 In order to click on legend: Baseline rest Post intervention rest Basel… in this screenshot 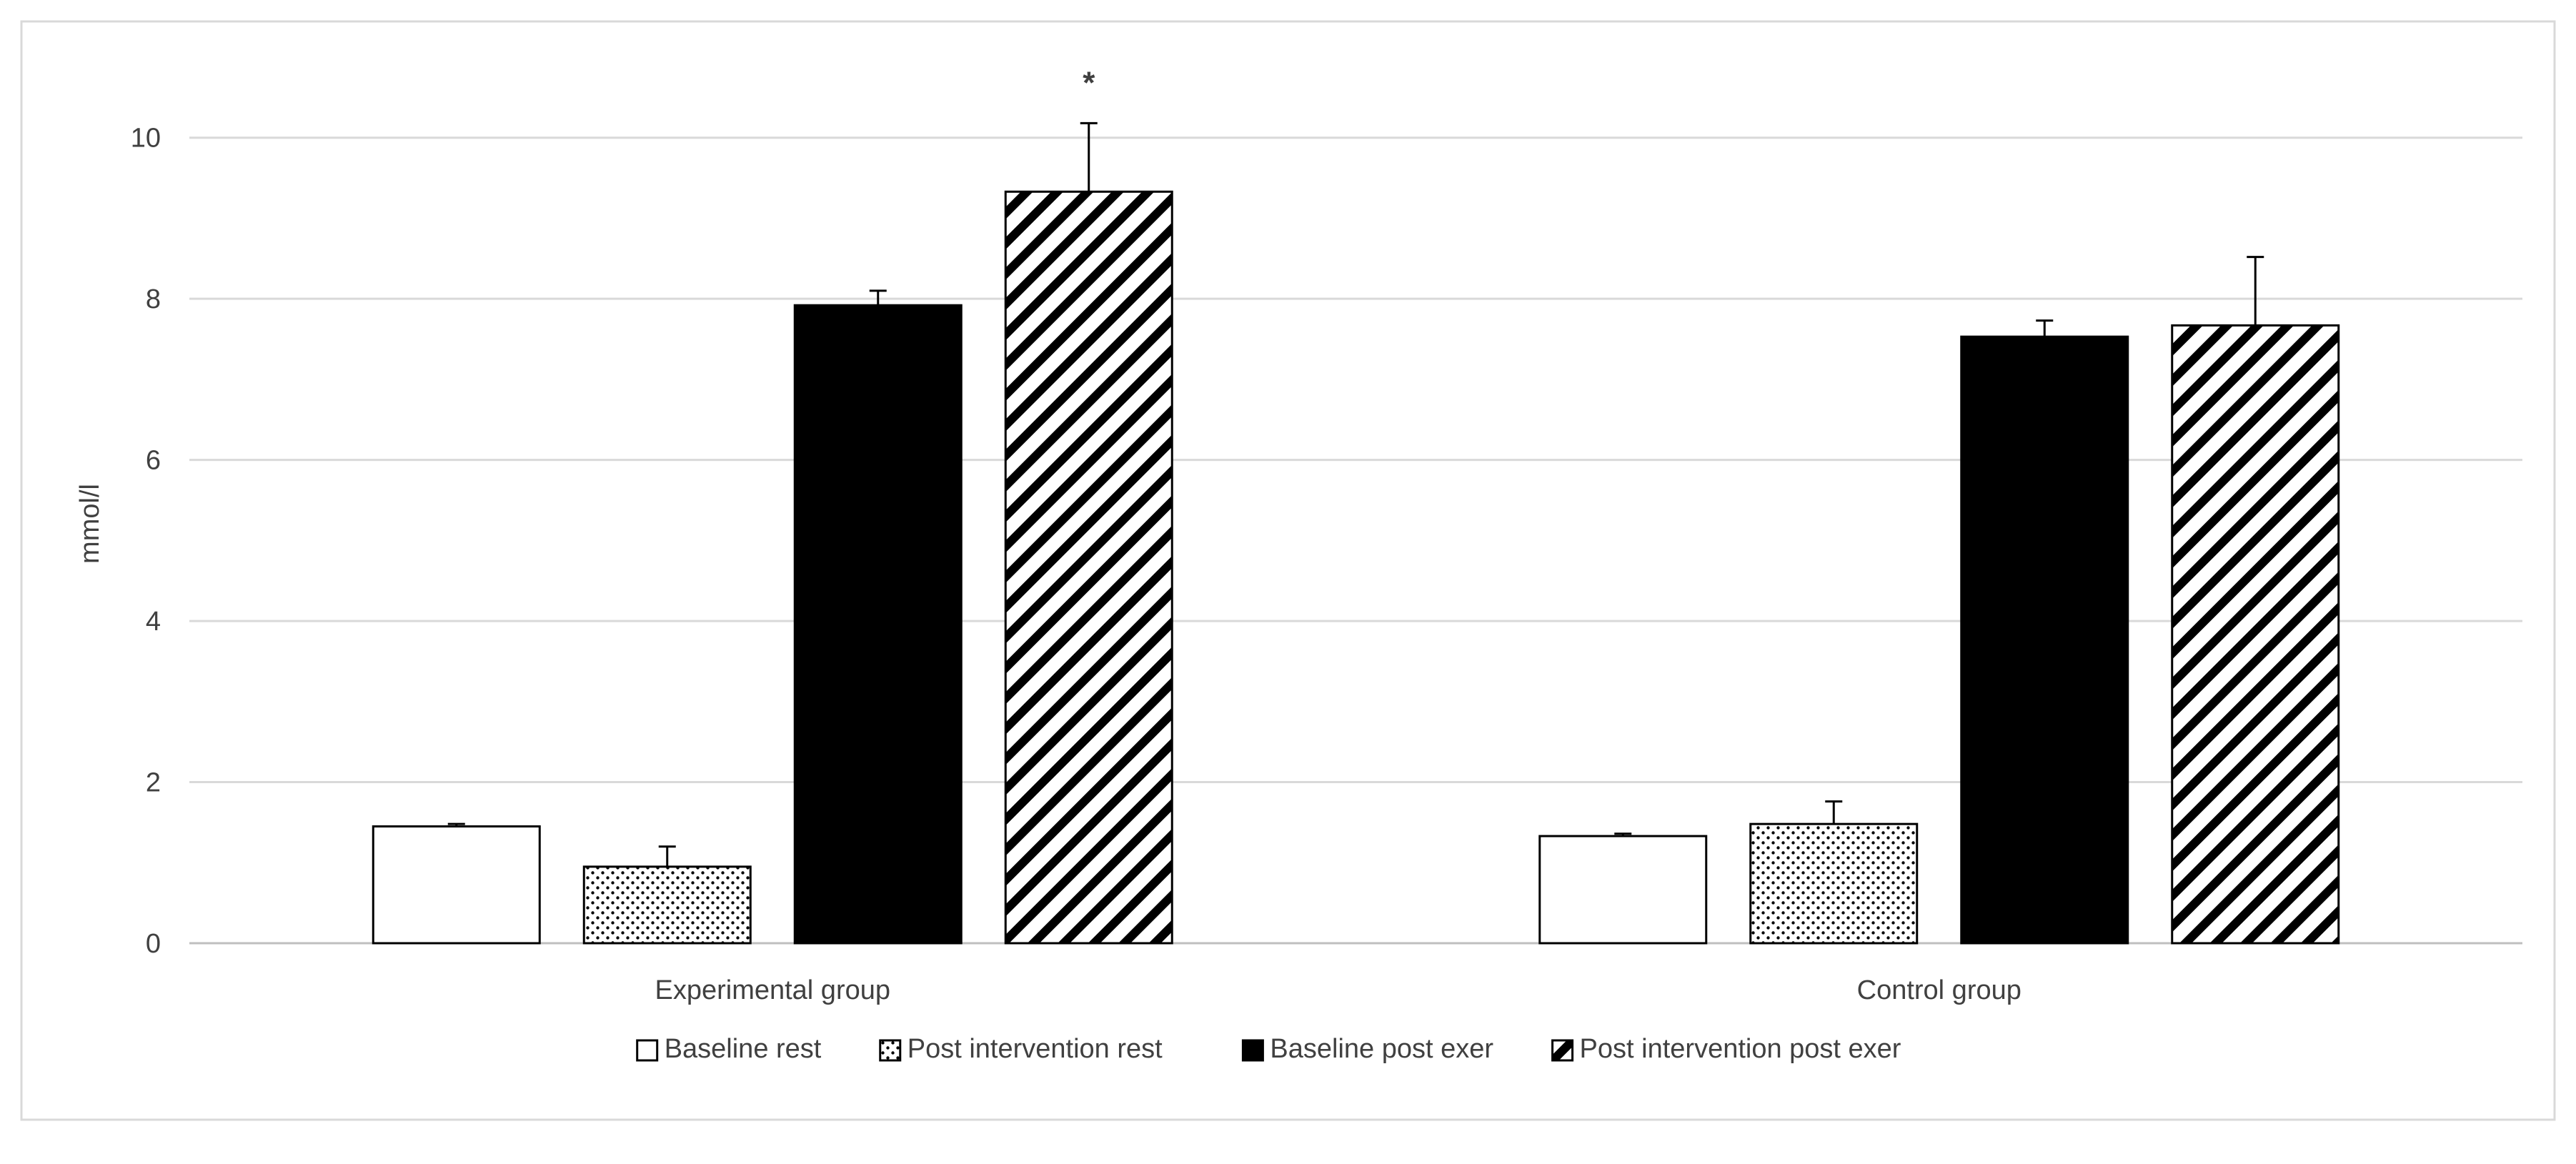, I will do `click(1268, 1049)`.